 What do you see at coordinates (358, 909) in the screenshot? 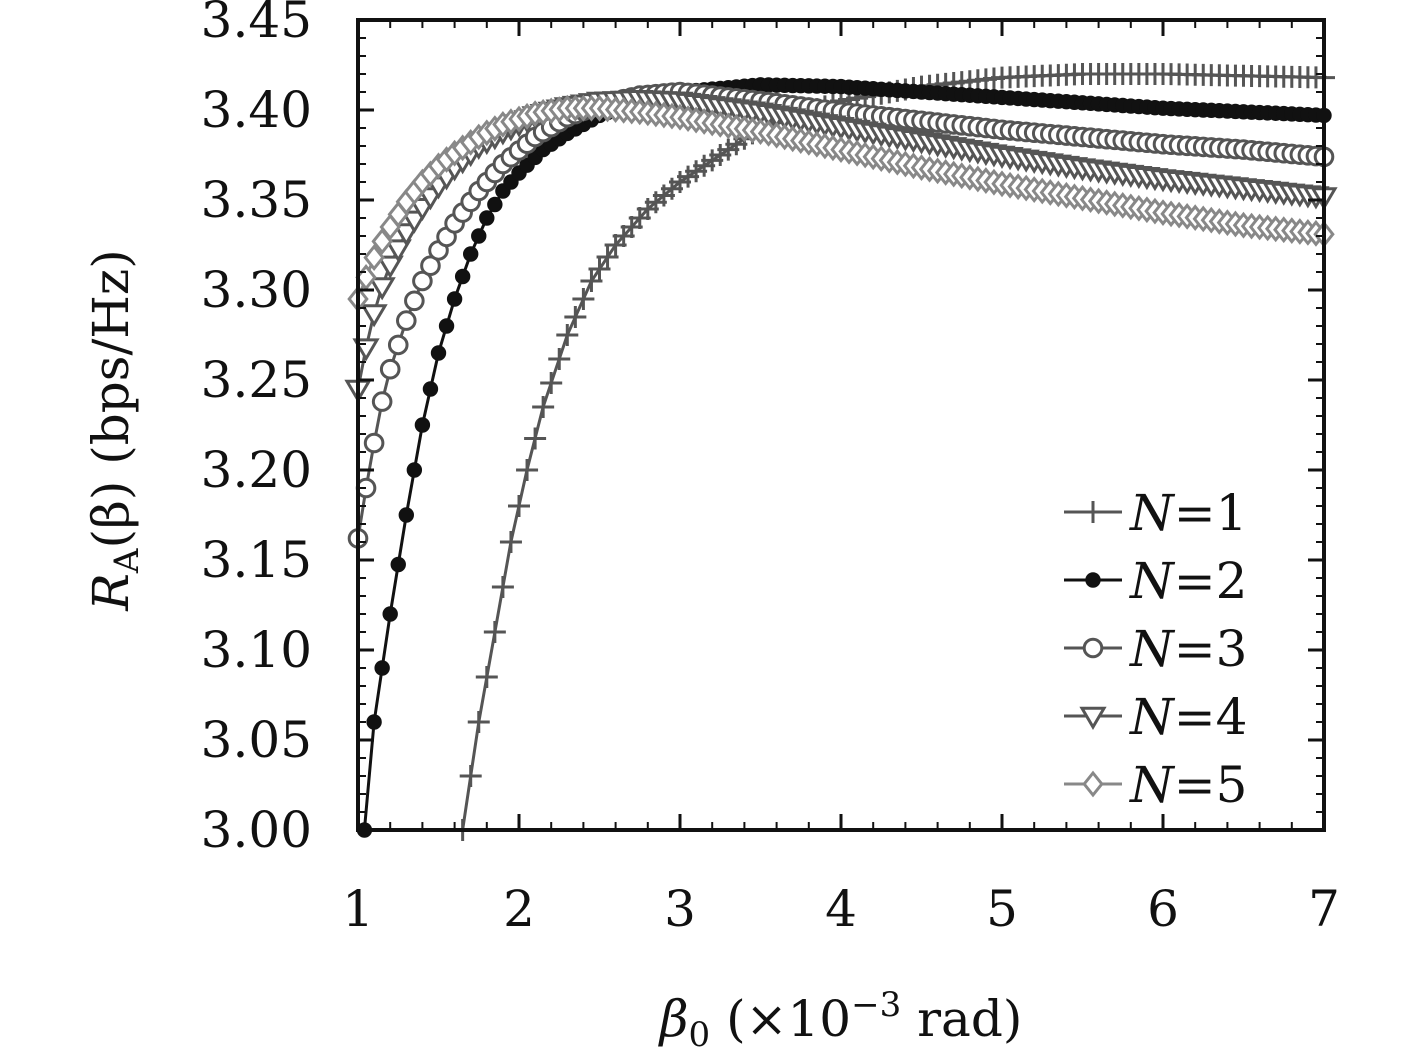
I see `x-tick-label: 1` at bounding box center [358, 909].